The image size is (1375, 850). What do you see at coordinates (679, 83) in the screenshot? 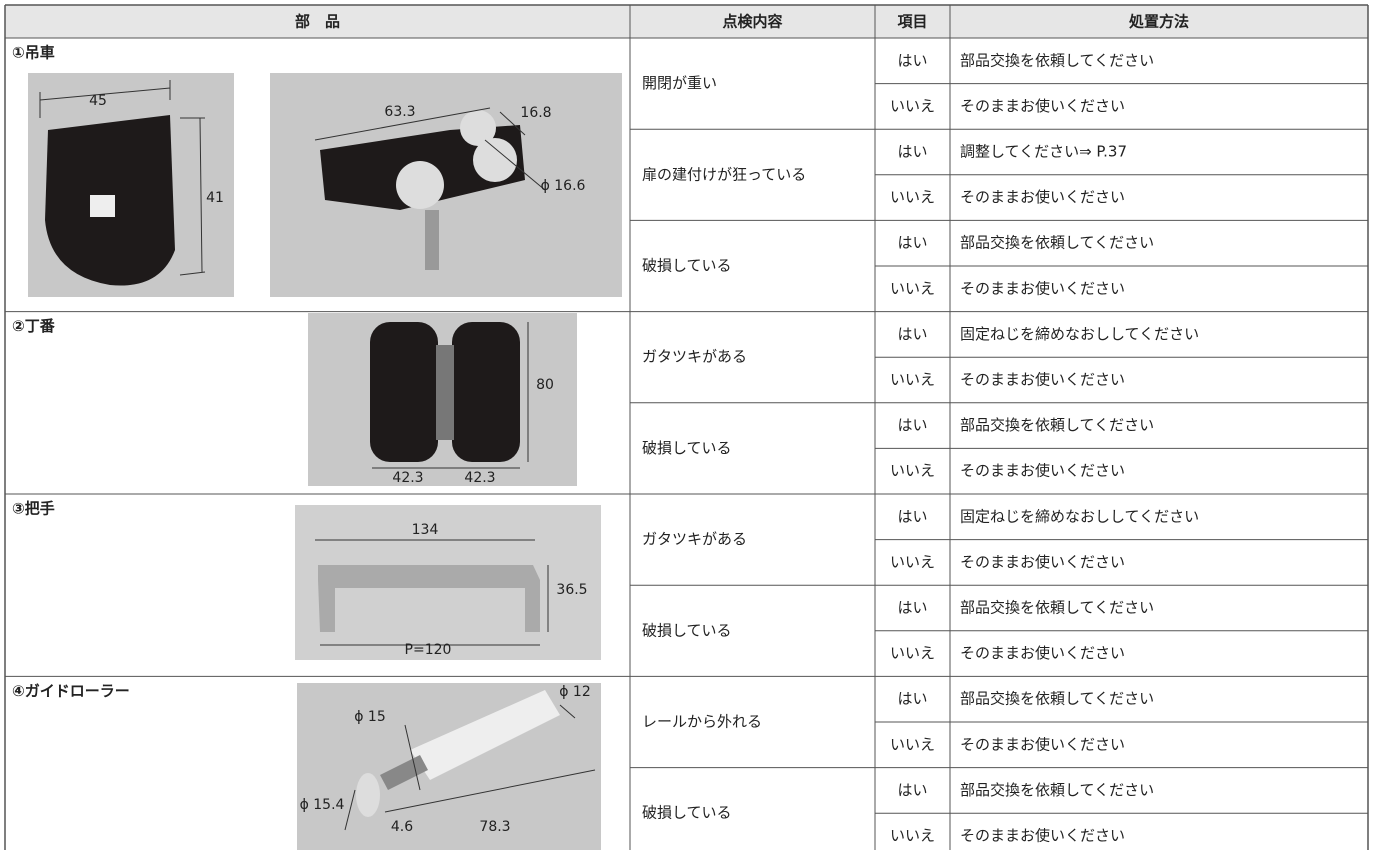
I see `check-content: 開閉が重い` at bounding box center [679, 83].